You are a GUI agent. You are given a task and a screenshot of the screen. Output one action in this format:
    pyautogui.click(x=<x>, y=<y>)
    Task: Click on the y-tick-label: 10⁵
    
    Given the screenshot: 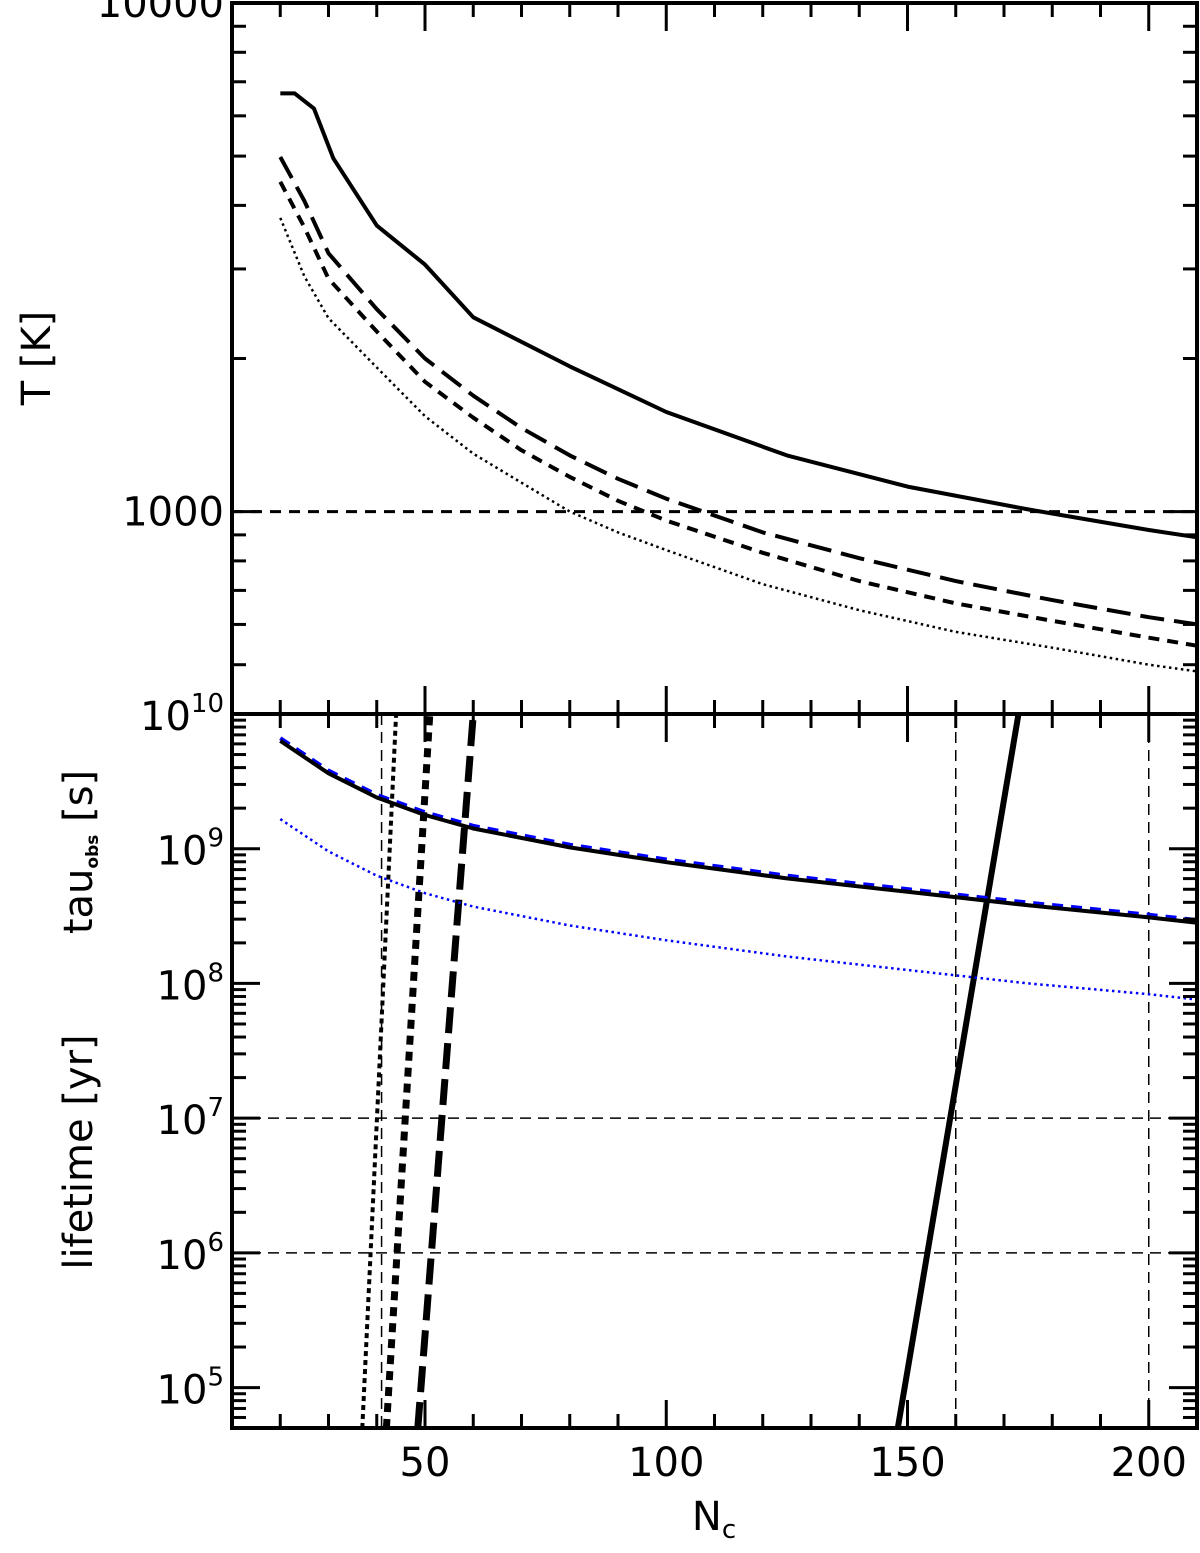 What is the action you would take?
    pyautogui.click(x=190, y=1388)
    